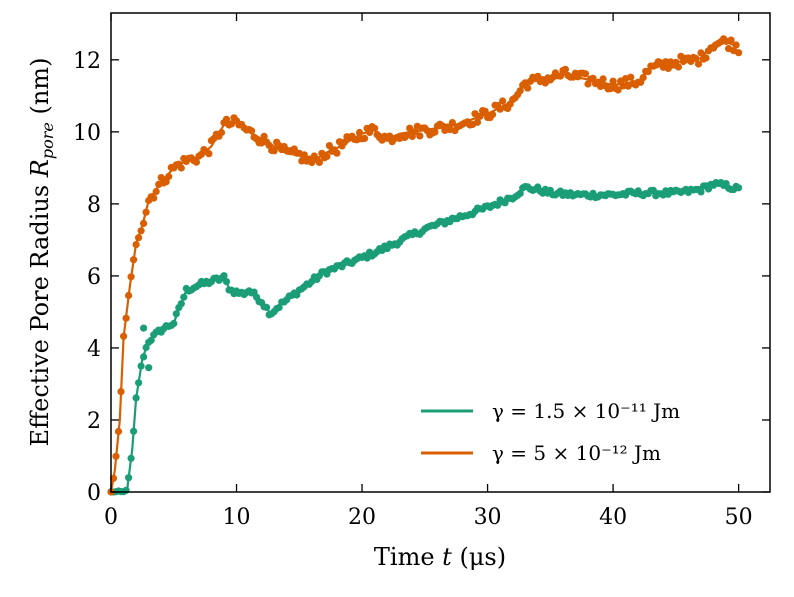 The width and height of the screenshot is (794, 597). What do you see at coordinates (550, 432) in the screenshot?
I see `legend: γ = 1.5 × 10⁻¹¹ Jm γ = 5 × 10⁻¹² Jm` at bounding box center [550, 432].